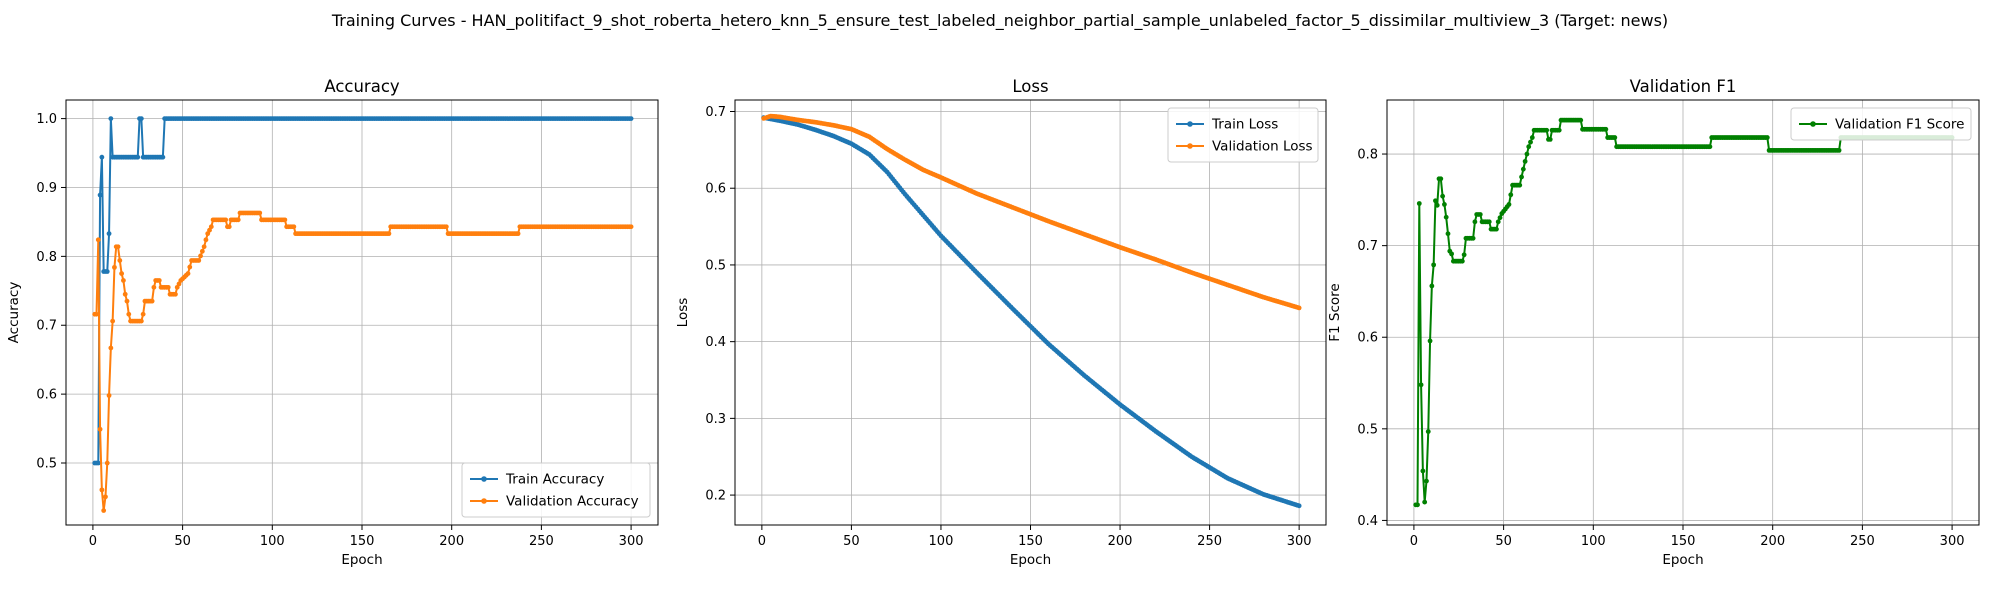  What do you see at coordinates (554, 480) in the screenshot?
I see `legend-label: Train Accuracy` at bounding box center [554, 480].